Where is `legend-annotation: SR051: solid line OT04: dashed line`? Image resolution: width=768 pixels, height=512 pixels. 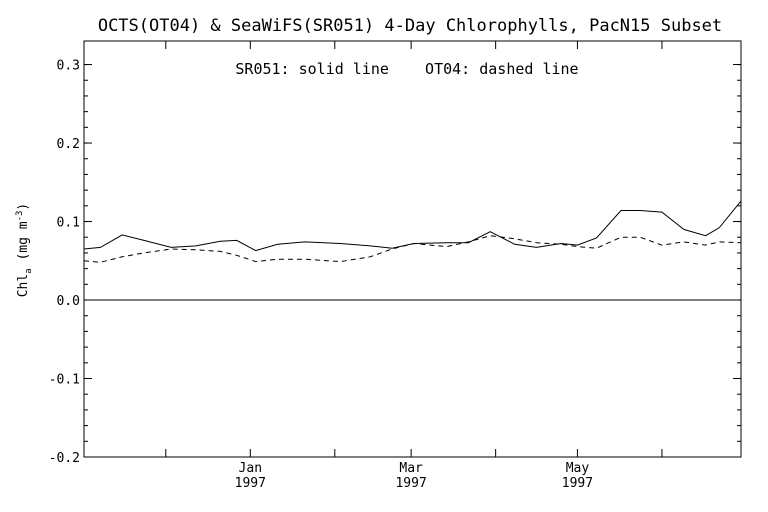
legend-annotation: SR051: solid line OT04: dashed line is located at coordinates (406, 69).